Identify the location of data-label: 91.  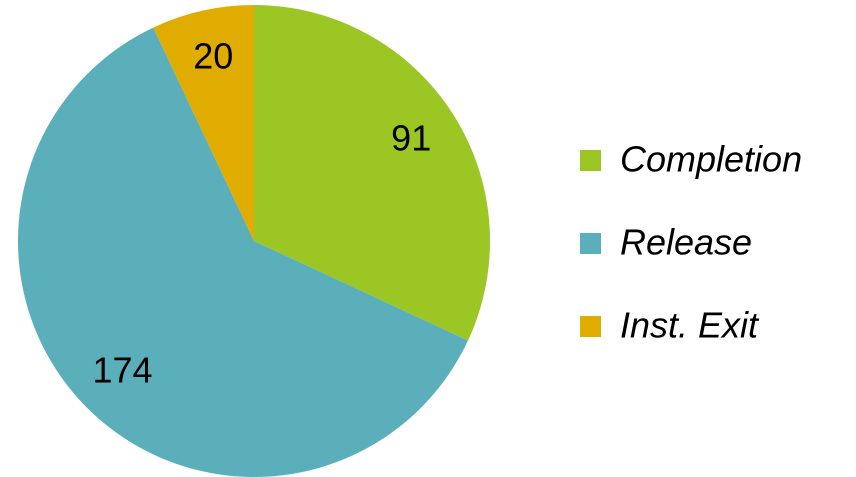
(411, 137).